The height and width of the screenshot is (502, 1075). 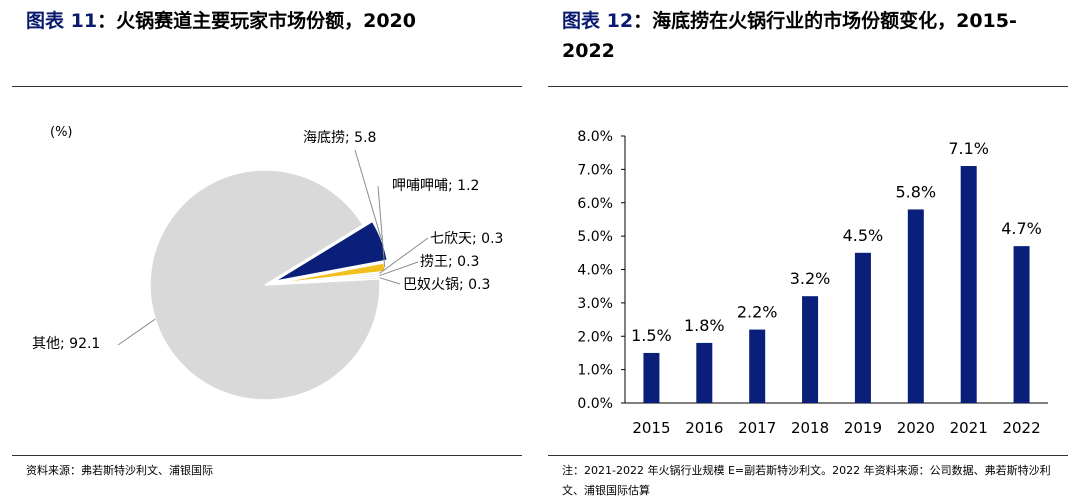 I want to click on bar-value-label-2015: 1.5%, so click(x=651, y=335).